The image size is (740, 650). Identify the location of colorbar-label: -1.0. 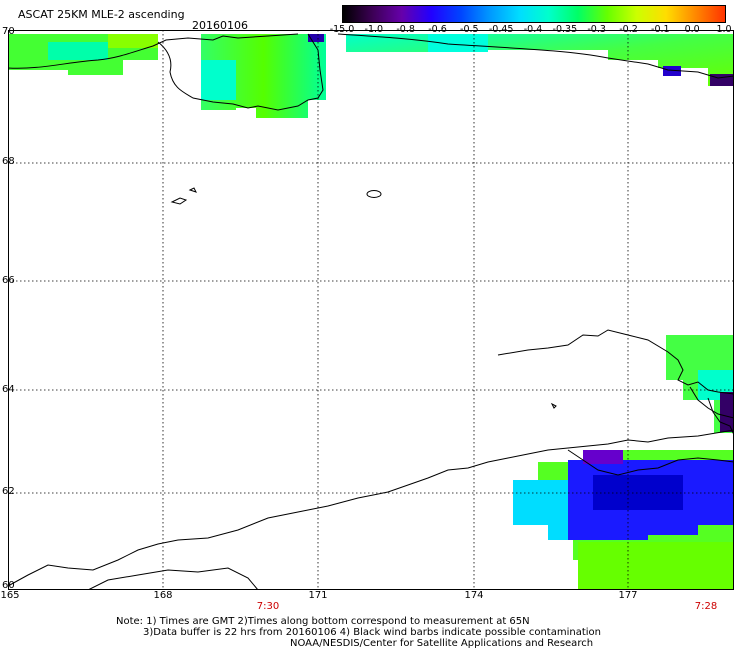
(374, 29).